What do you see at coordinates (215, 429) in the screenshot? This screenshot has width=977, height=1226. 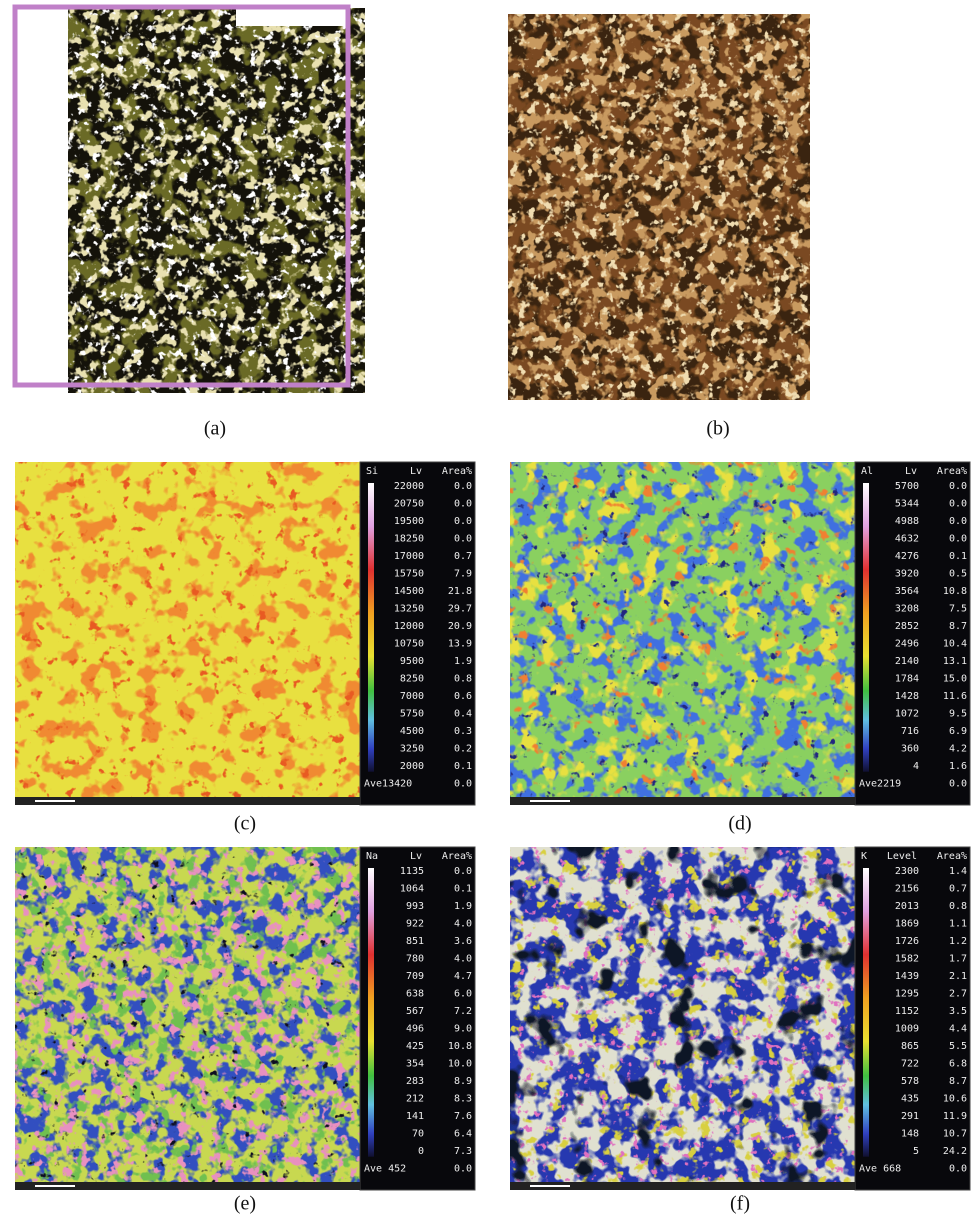 I see `panel-caption: (a)` at bounding box center [215, 429].